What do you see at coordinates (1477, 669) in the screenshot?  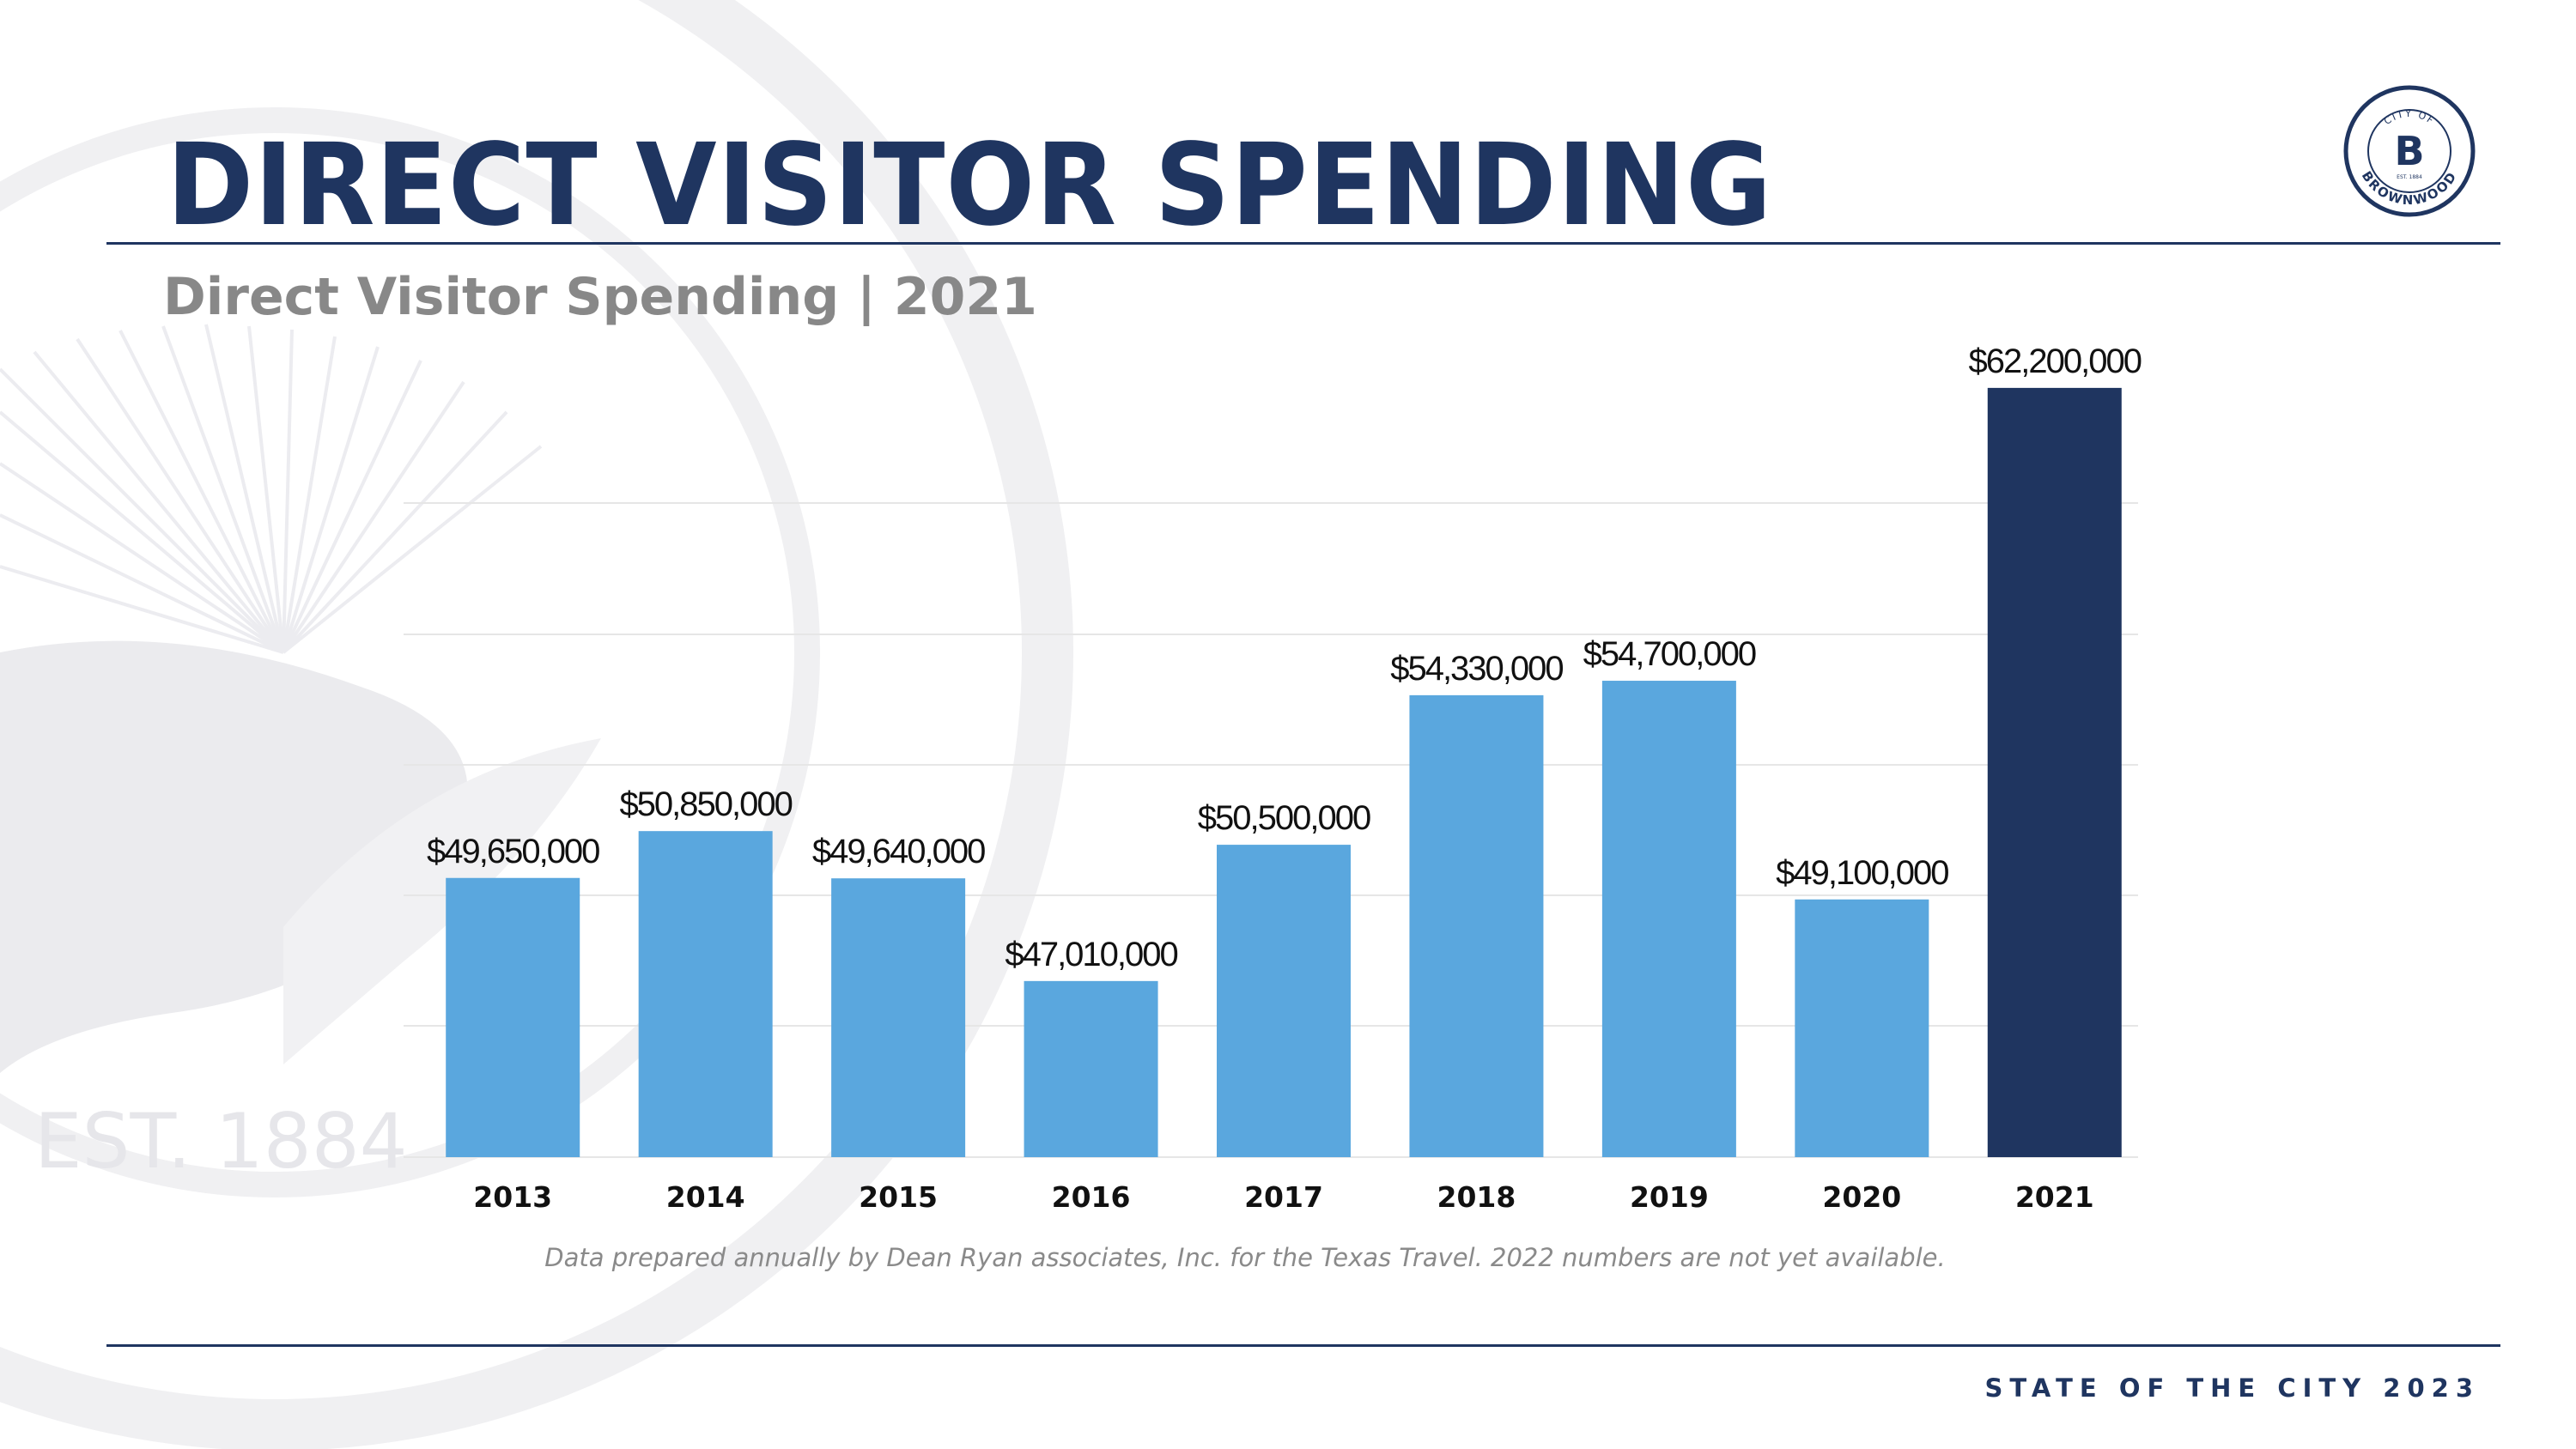 I see `data-label-2018: $54,330,000` at bounding box center [1477, 669].